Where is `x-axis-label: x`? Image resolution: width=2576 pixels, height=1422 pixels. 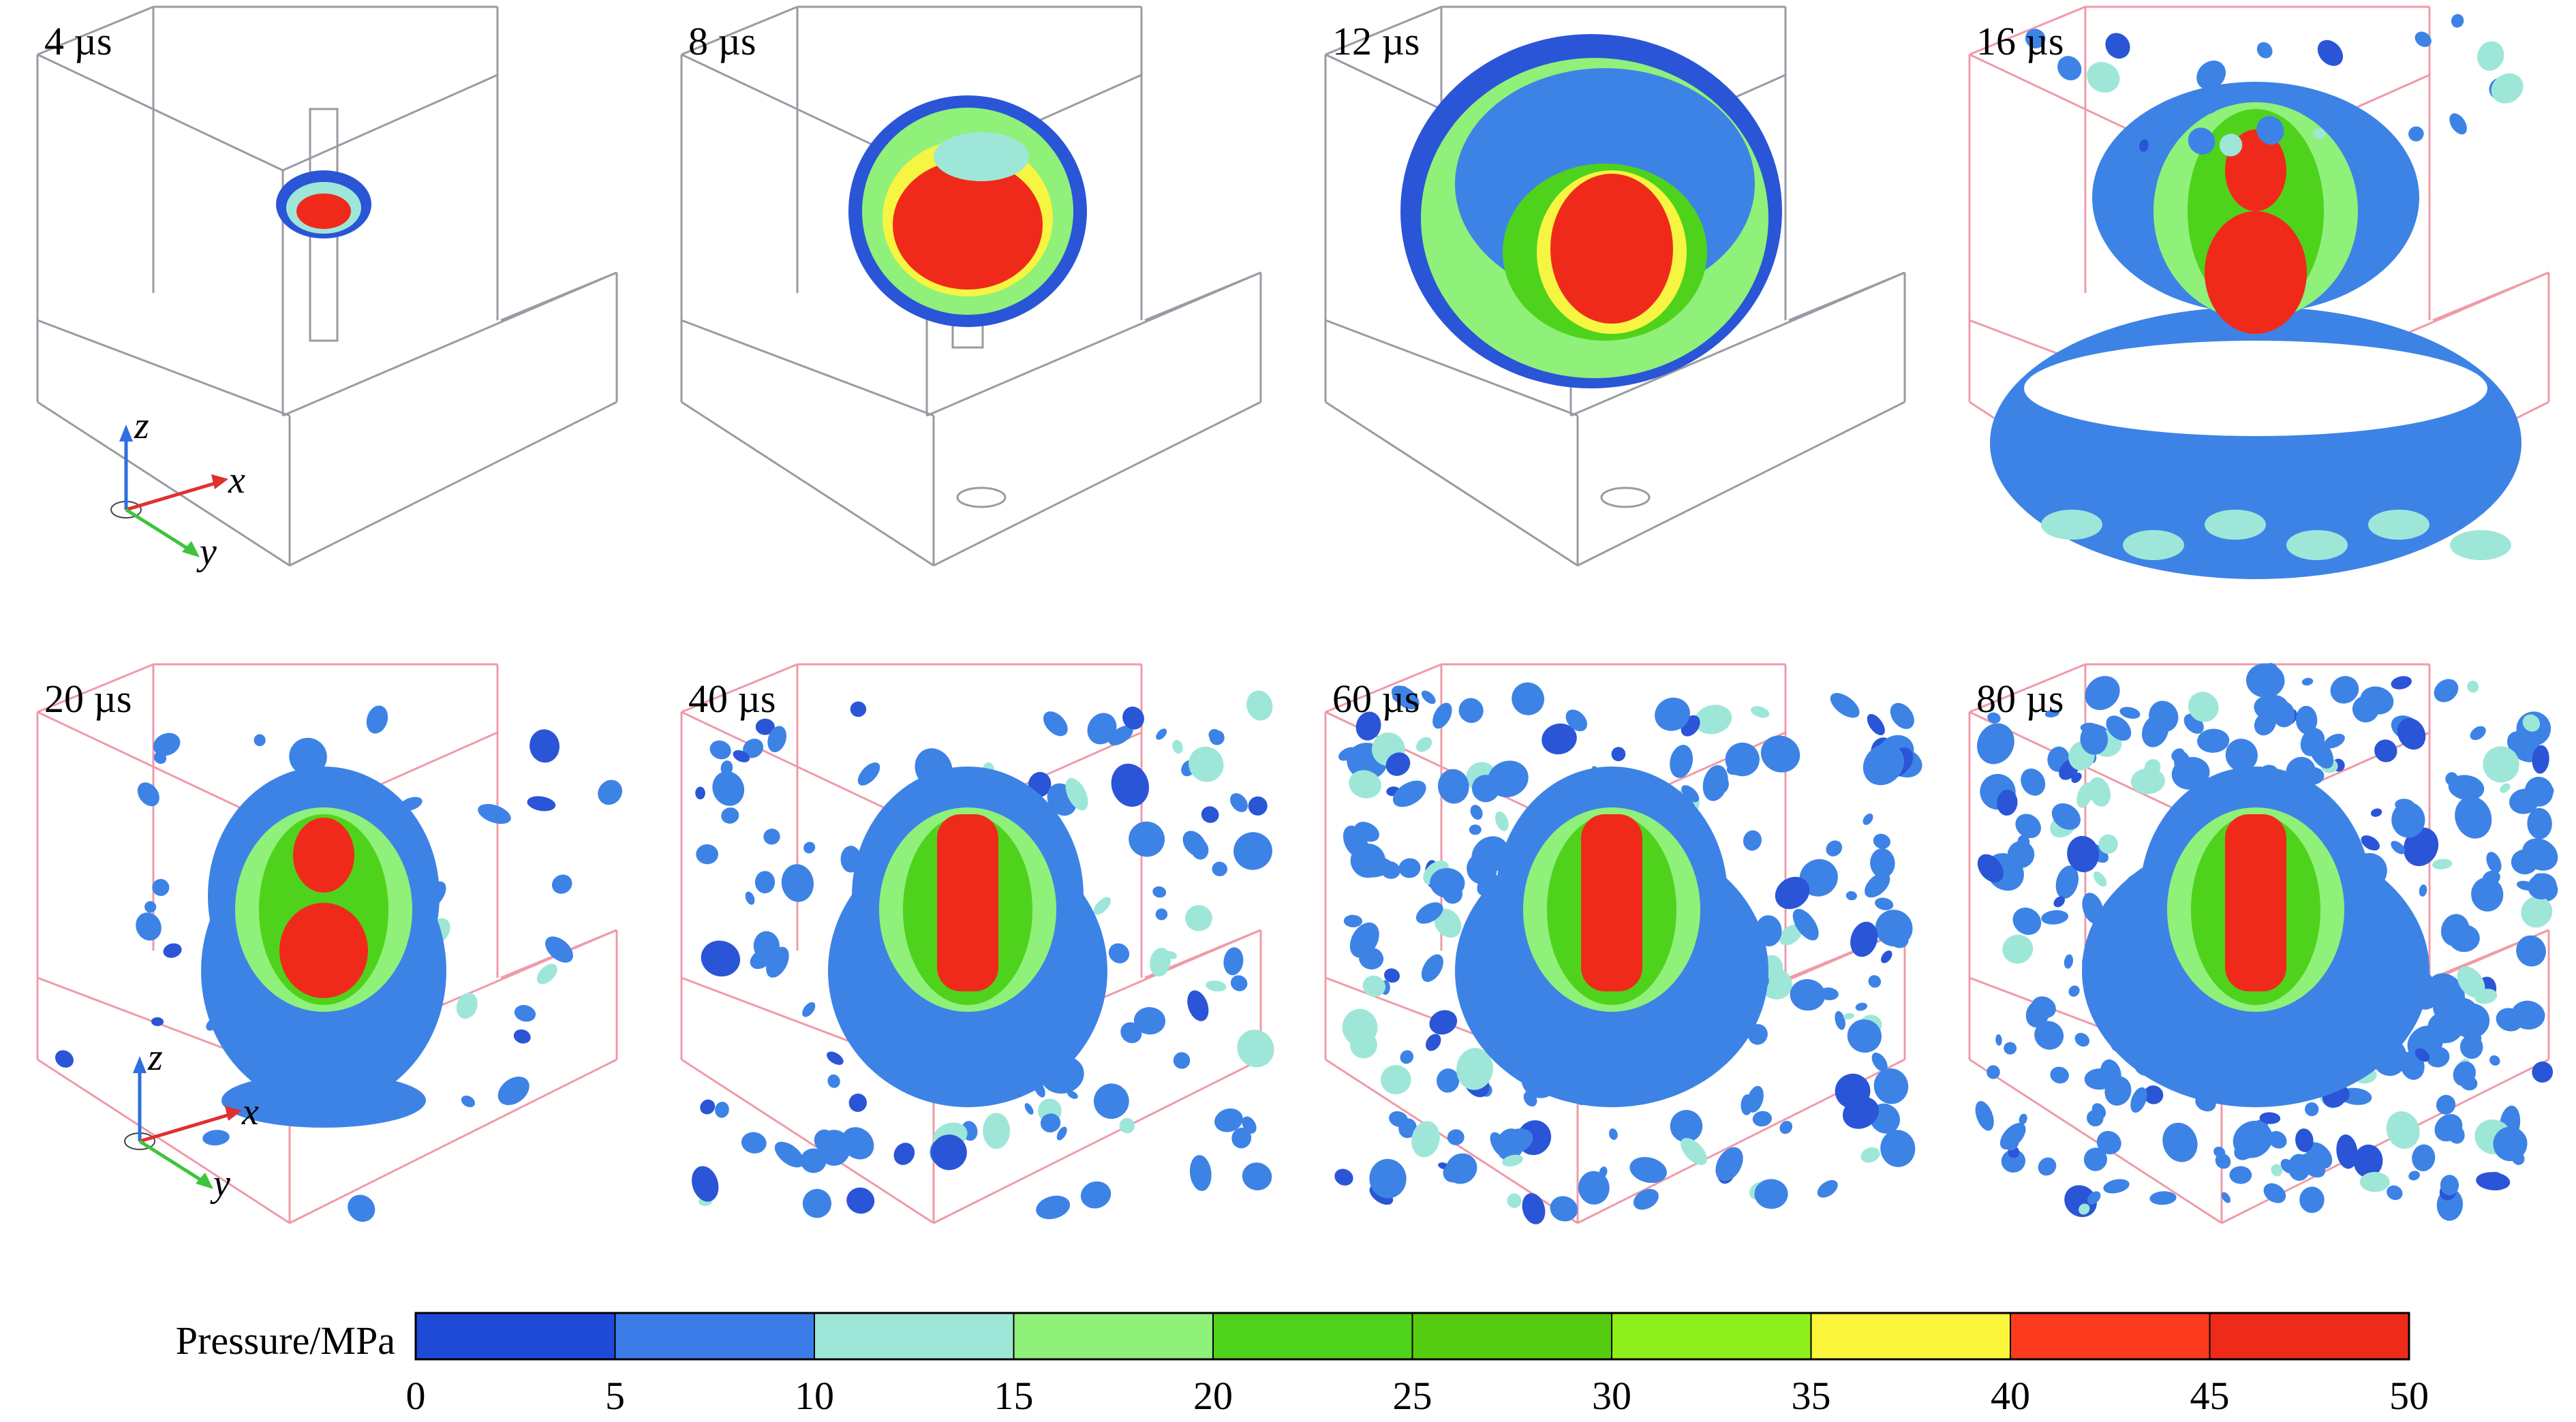
x-axis-label: x is located at coordinates (236, 480).